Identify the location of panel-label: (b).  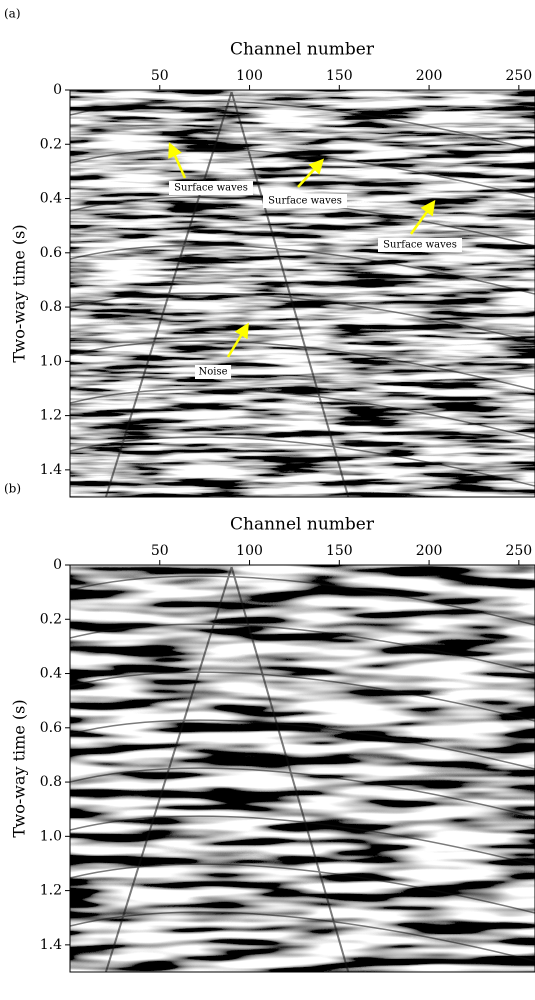
(12, 489).